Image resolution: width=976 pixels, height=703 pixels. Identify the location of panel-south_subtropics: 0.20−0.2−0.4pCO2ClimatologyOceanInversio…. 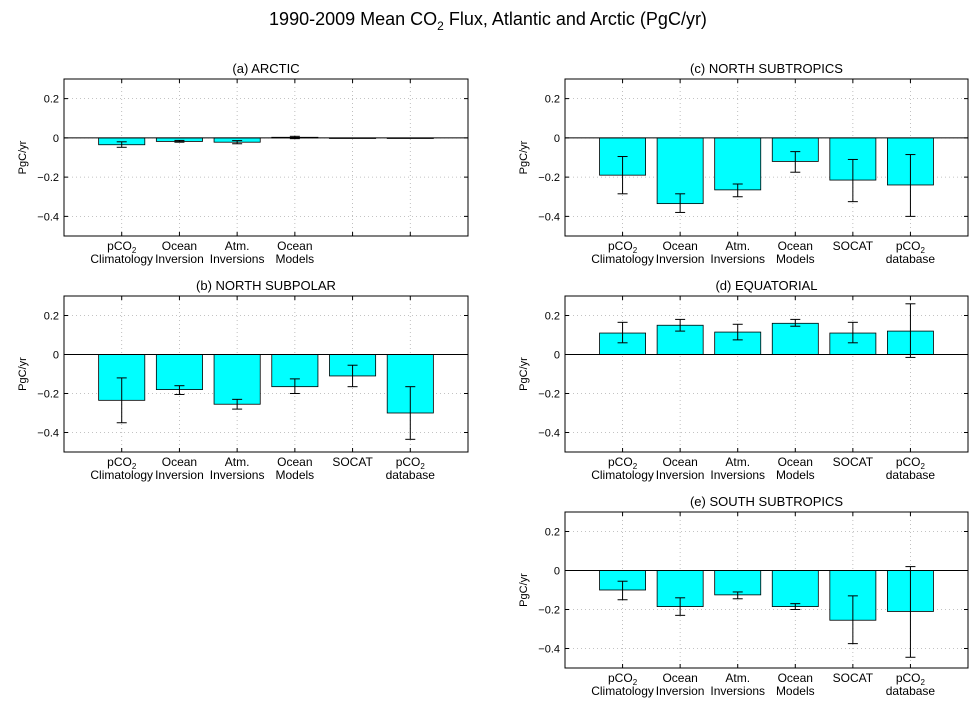
(743, 596).